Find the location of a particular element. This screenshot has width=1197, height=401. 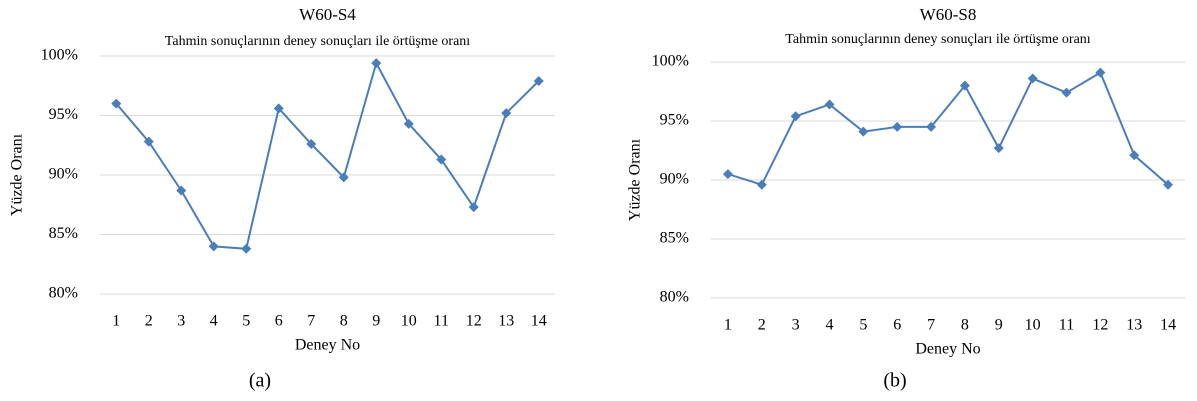

chart-title: W60-S8 is located at coordinates (948, 14).